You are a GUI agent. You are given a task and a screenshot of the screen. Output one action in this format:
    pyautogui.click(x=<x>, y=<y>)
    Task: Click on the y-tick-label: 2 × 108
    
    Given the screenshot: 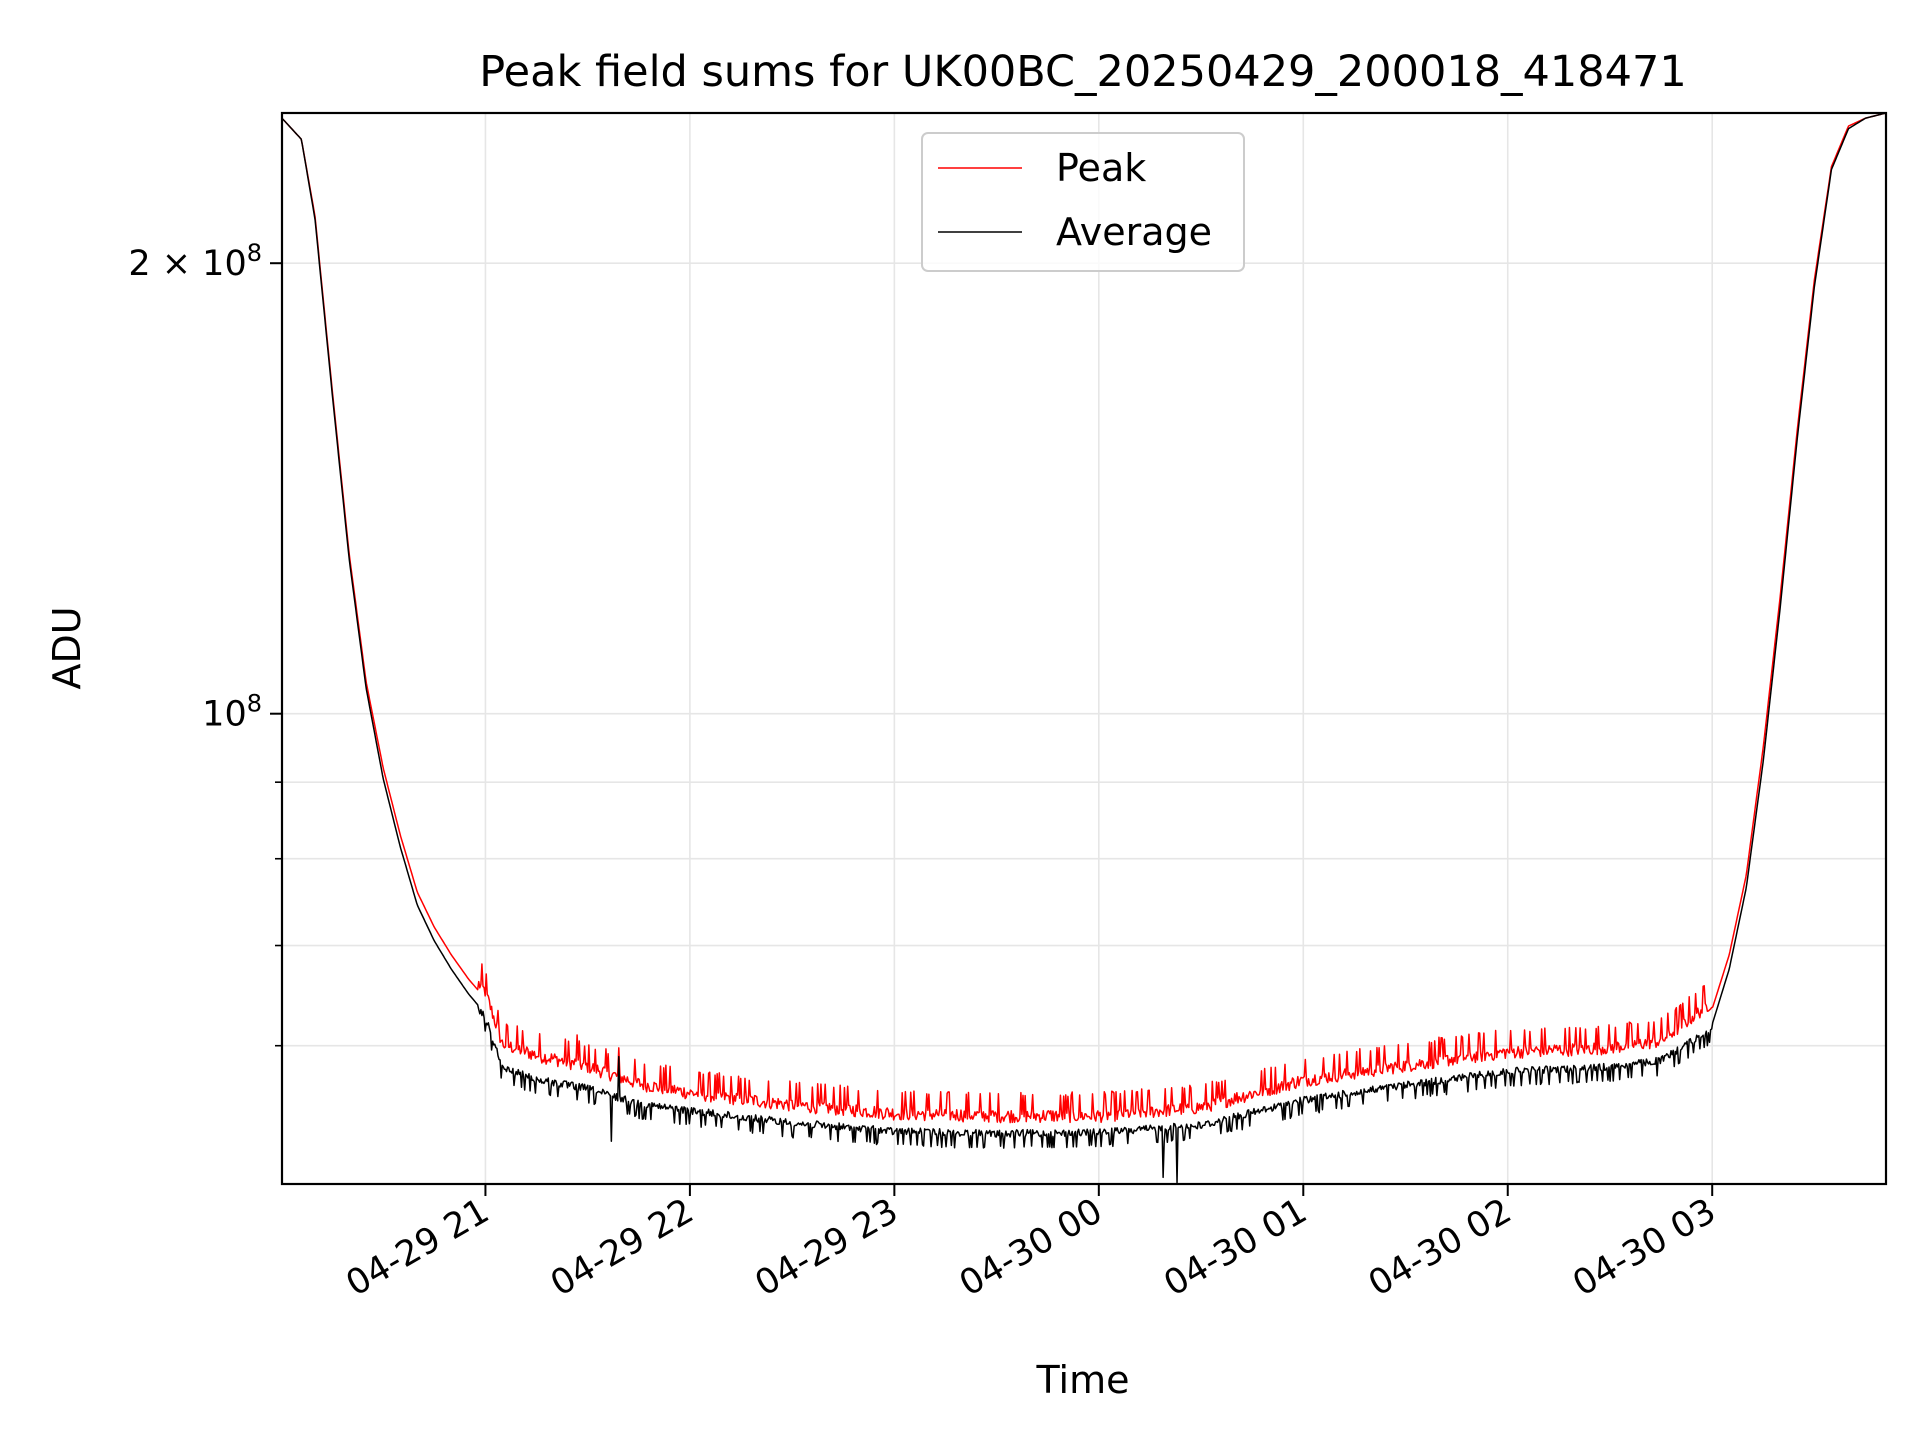 What is the action you would take?
    pyautogui.click(x=195, y=261)
    